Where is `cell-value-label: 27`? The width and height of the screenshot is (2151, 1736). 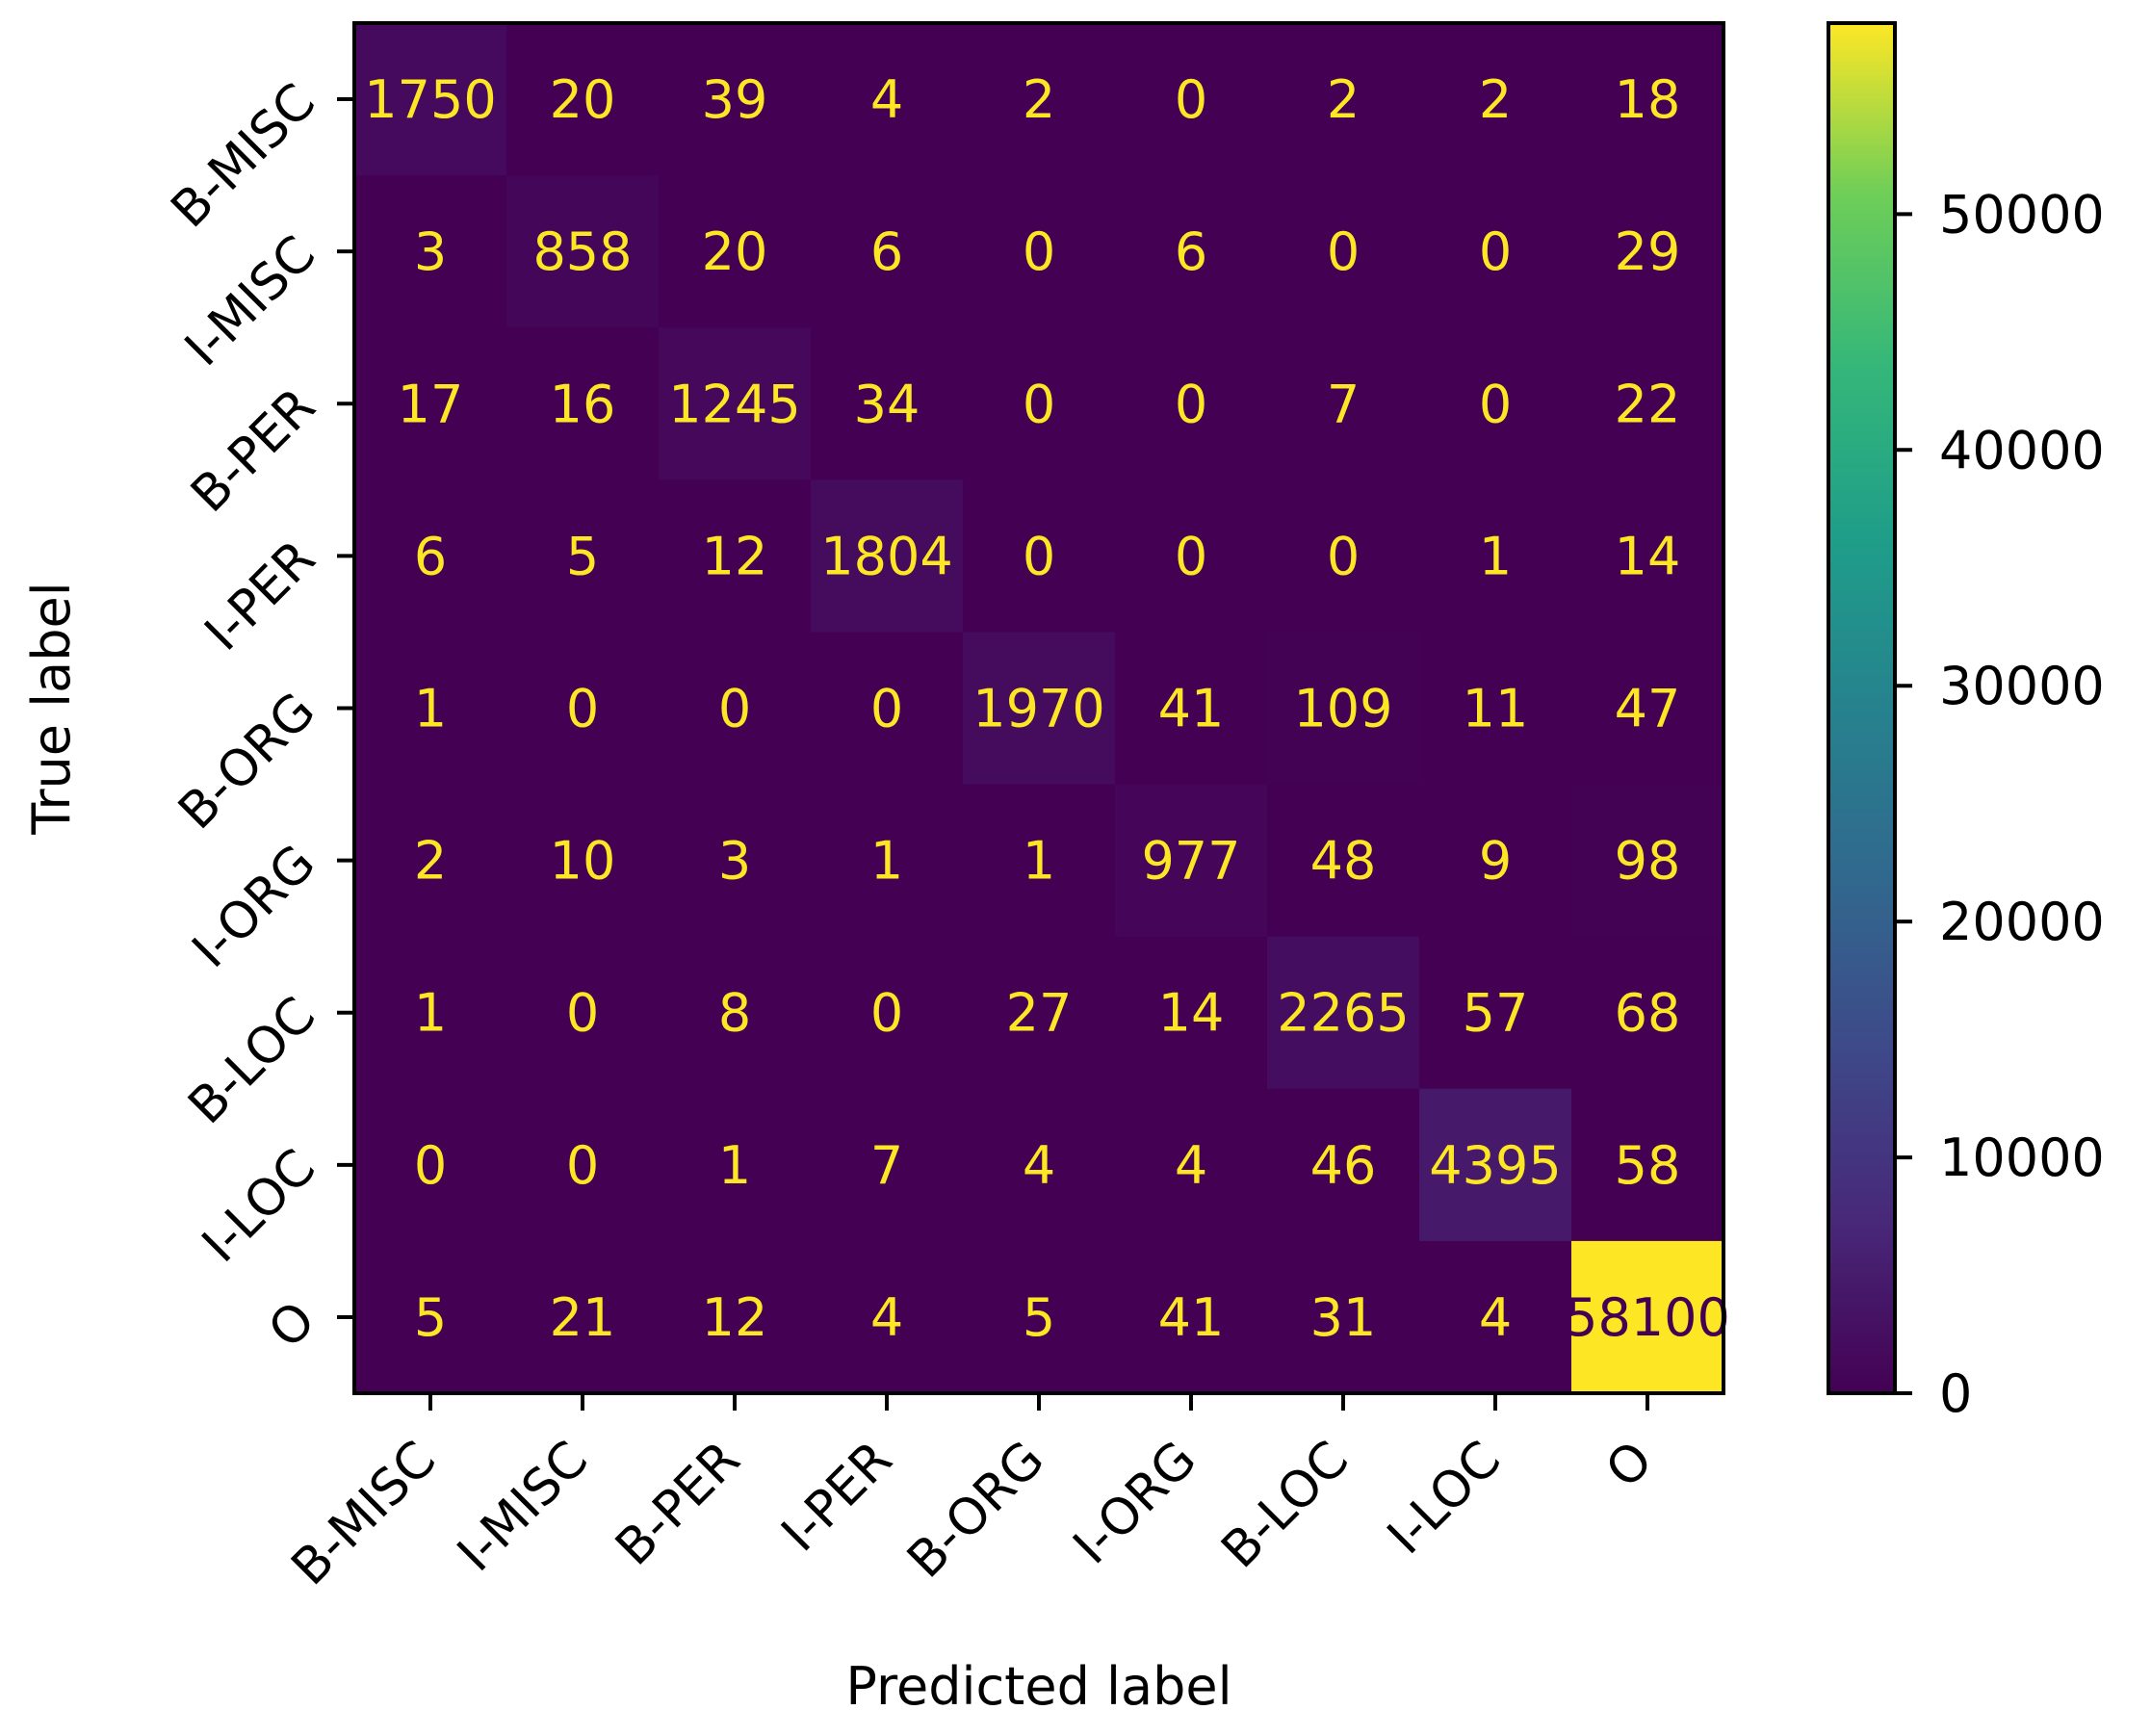 cell-value-label: 27 is located at coordinates (1039, 1013).